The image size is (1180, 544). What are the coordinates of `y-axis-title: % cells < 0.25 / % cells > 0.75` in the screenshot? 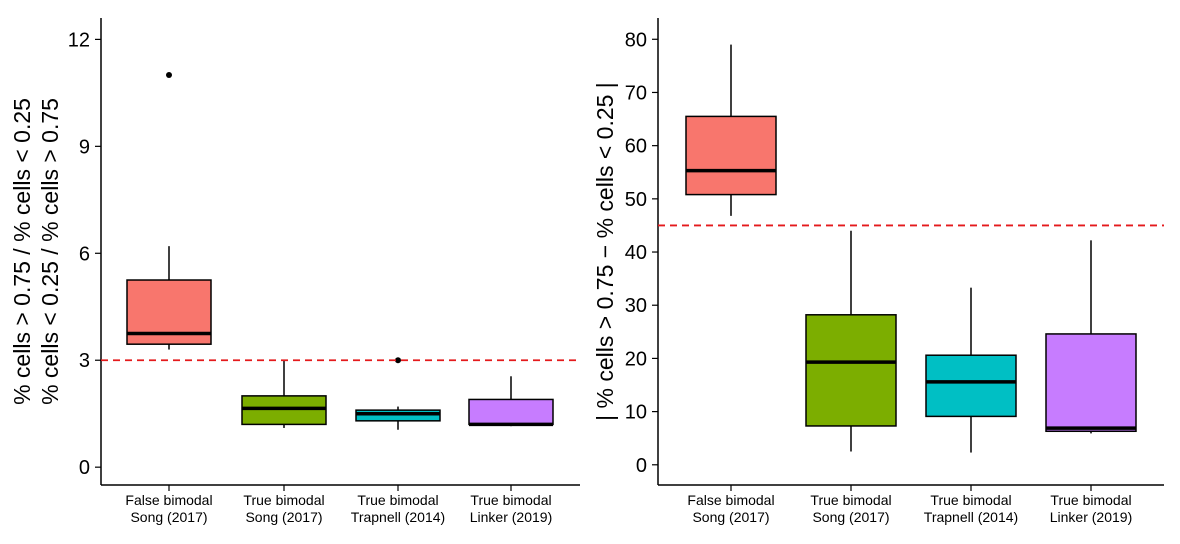 It's located at (50, 251).